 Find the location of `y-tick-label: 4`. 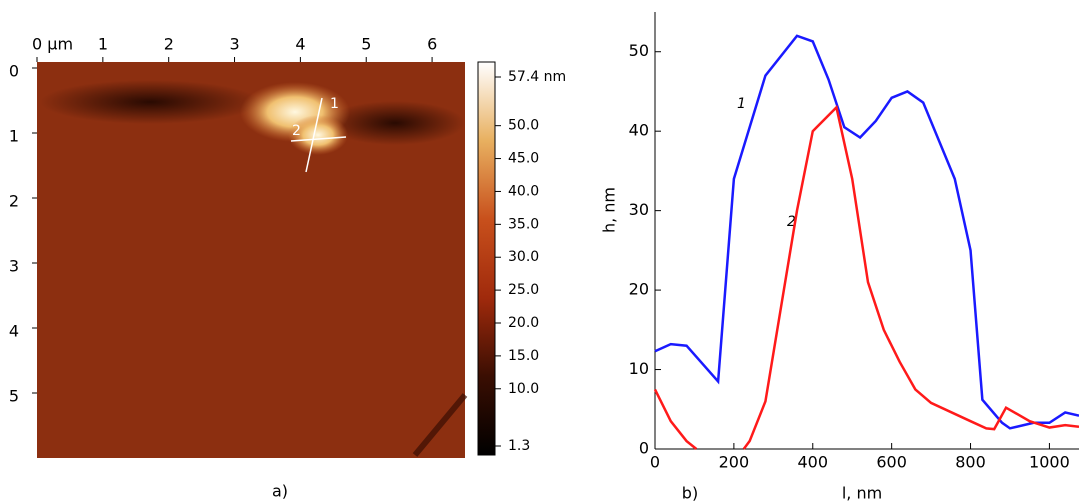

y-tick-label: 4 is located at coordinates (14, 331).